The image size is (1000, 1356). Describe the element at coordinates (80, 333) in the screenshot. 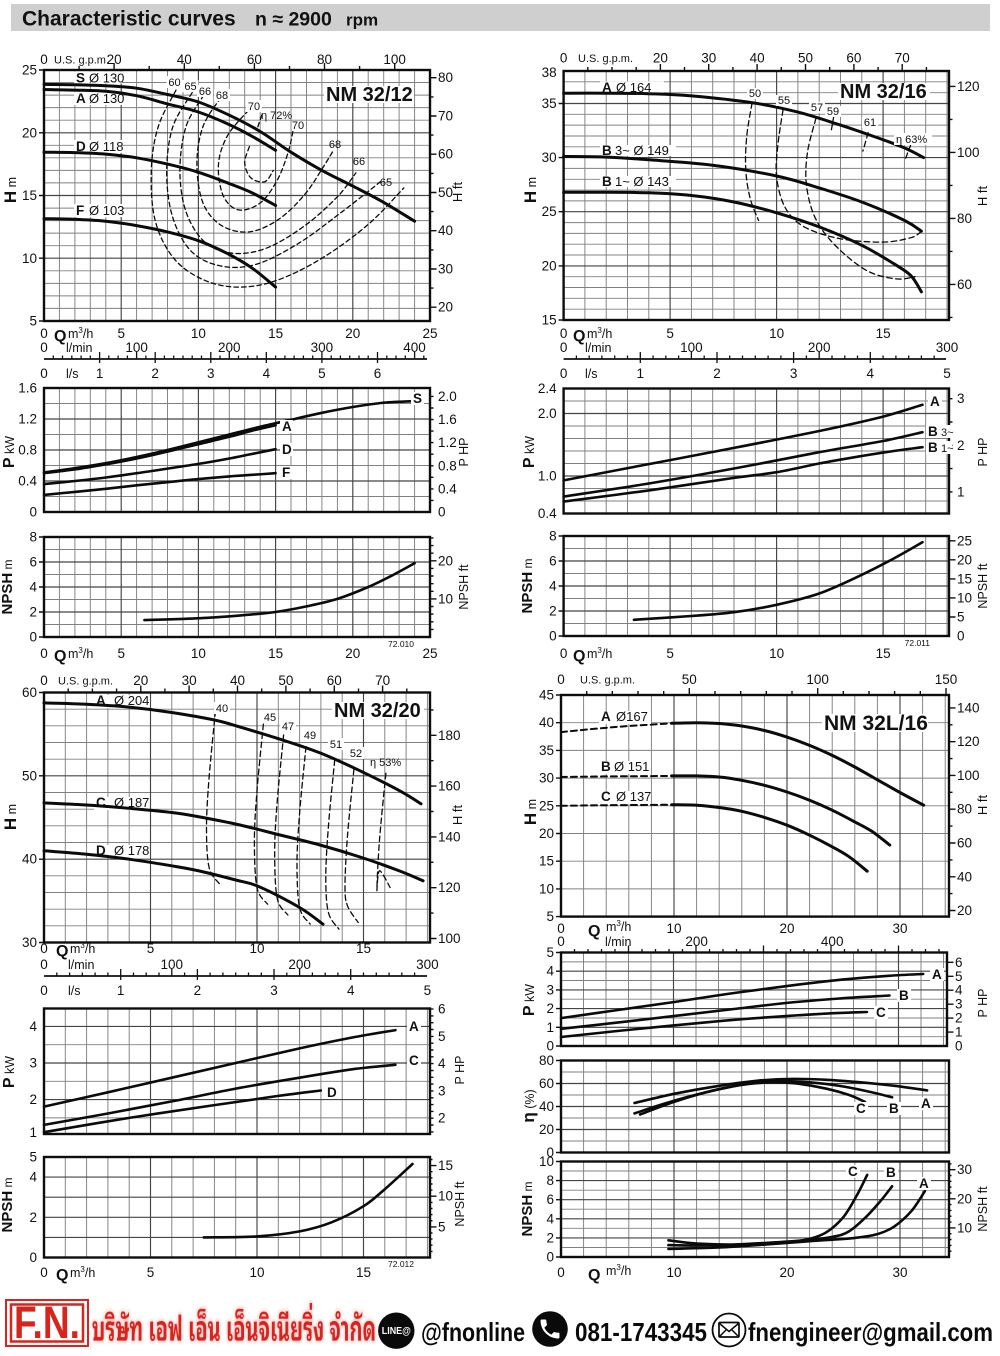

I see `svg-text: m3/h` at that location.